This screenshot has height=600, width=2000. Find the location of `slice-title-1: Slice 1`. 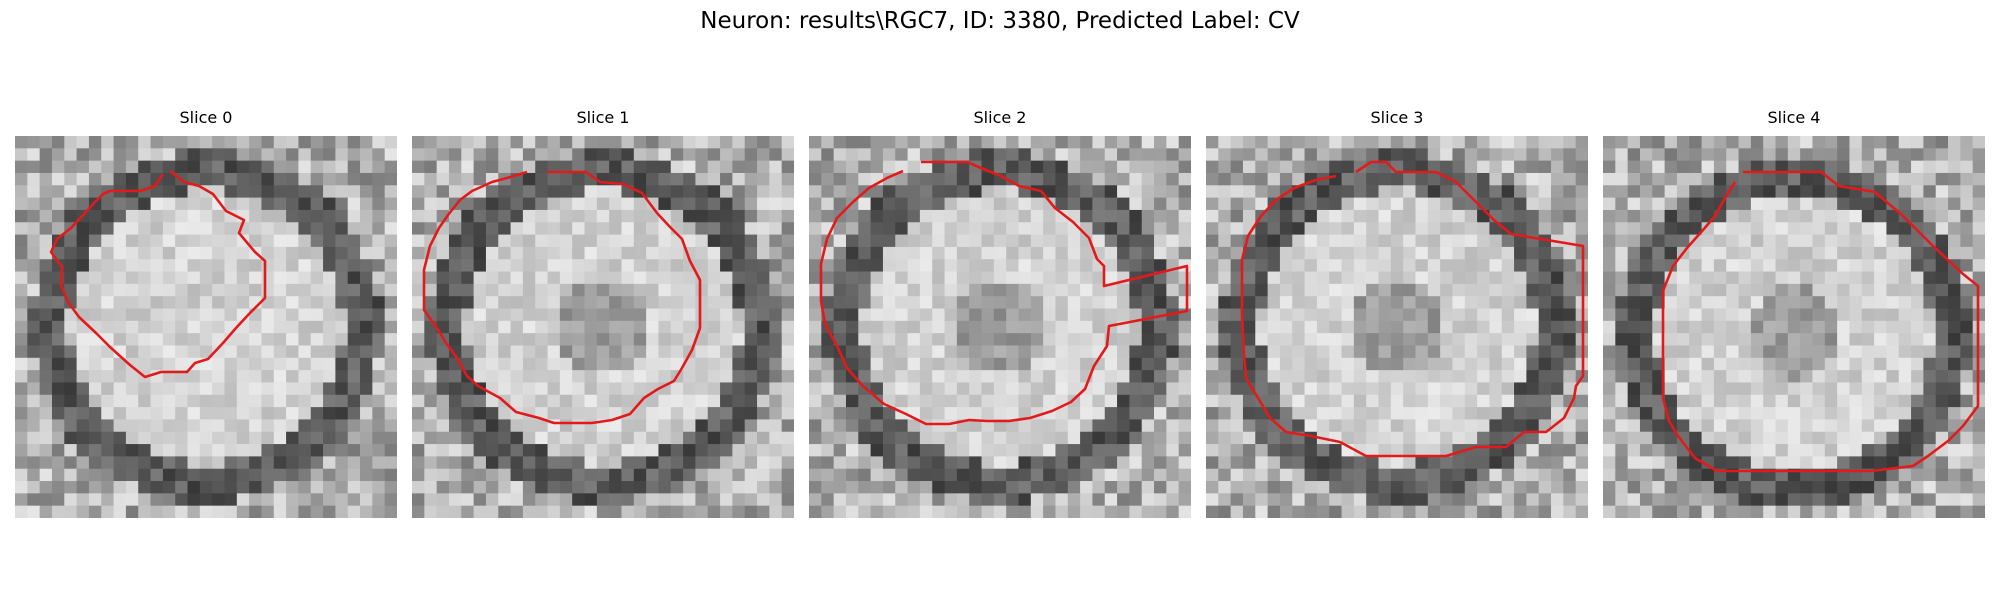

slice-title-1: Slice 1 is located at coordinates (603, 117).